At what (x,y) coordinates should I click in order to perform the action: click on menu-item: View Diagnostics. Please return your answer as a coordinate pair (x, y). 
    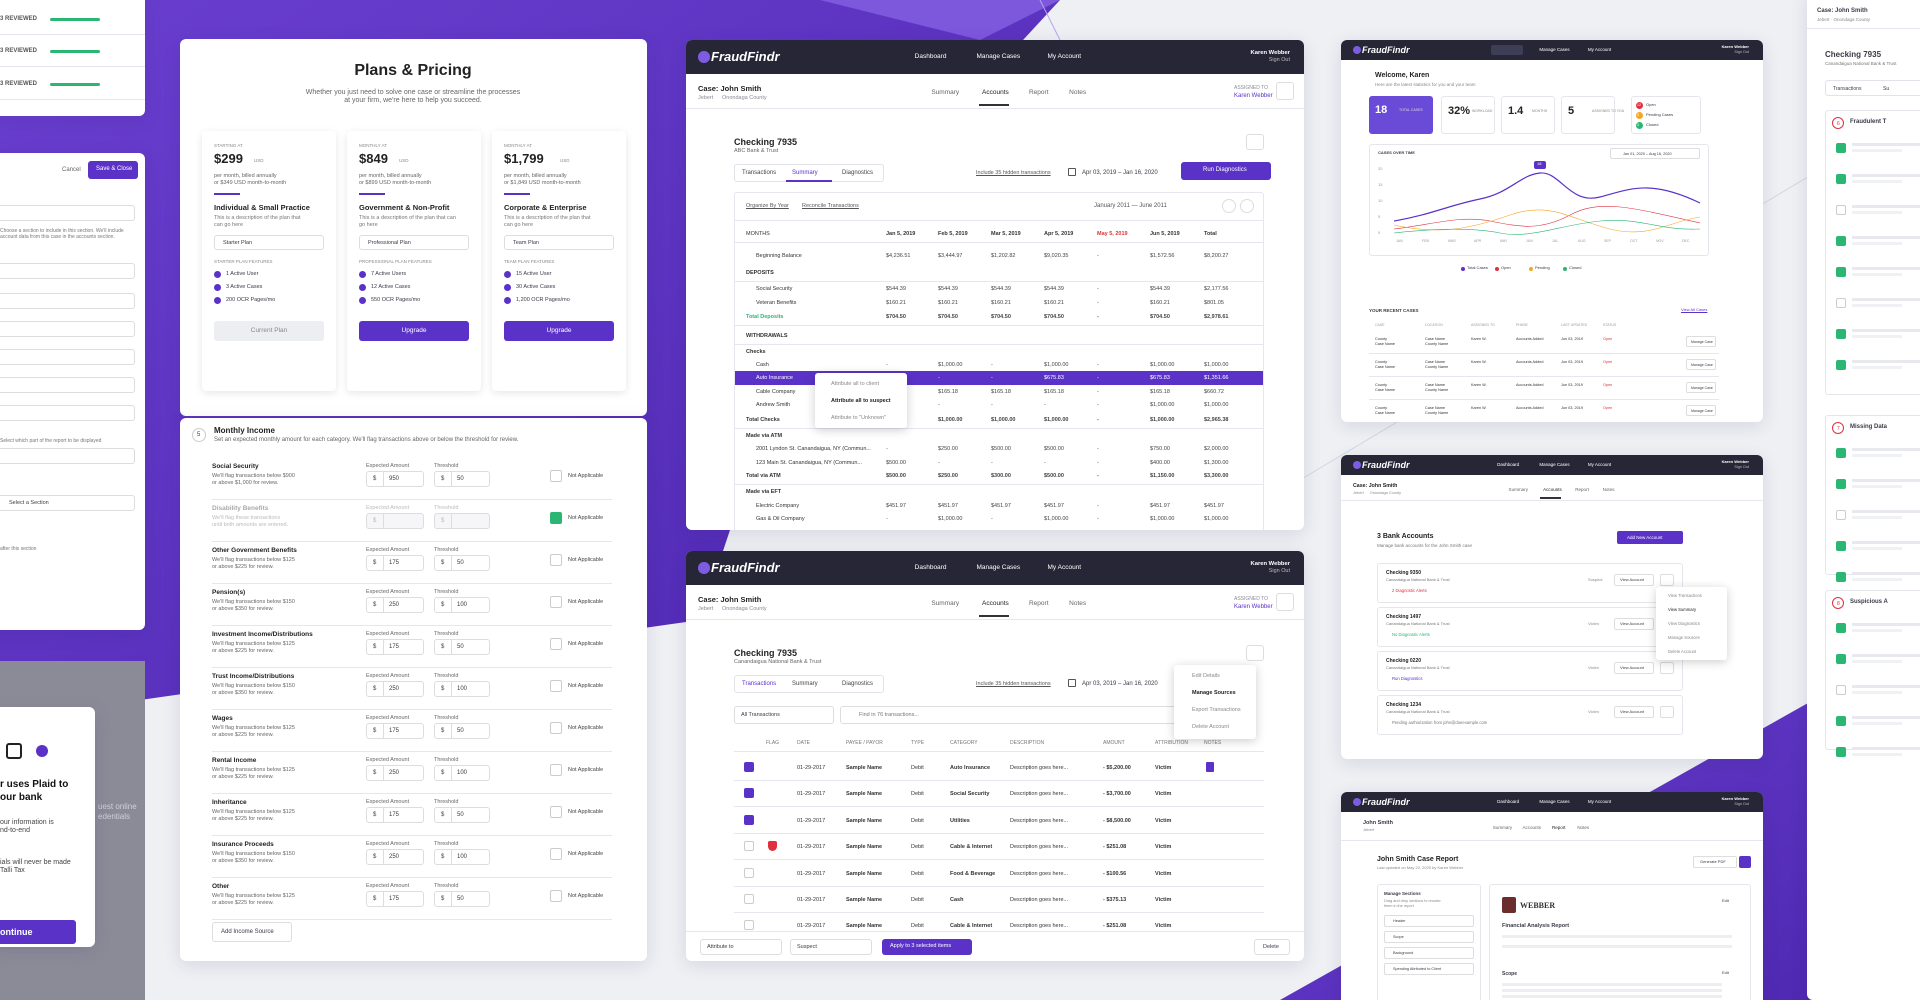
    Looking at the image, I should click on (1684, 623).